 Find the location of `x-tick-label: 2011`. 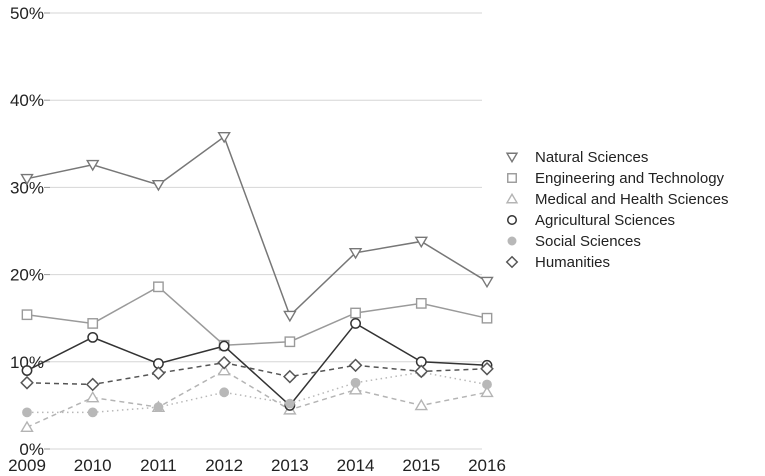

x-tick-label: 2011 is located at coordinates (158, 465).